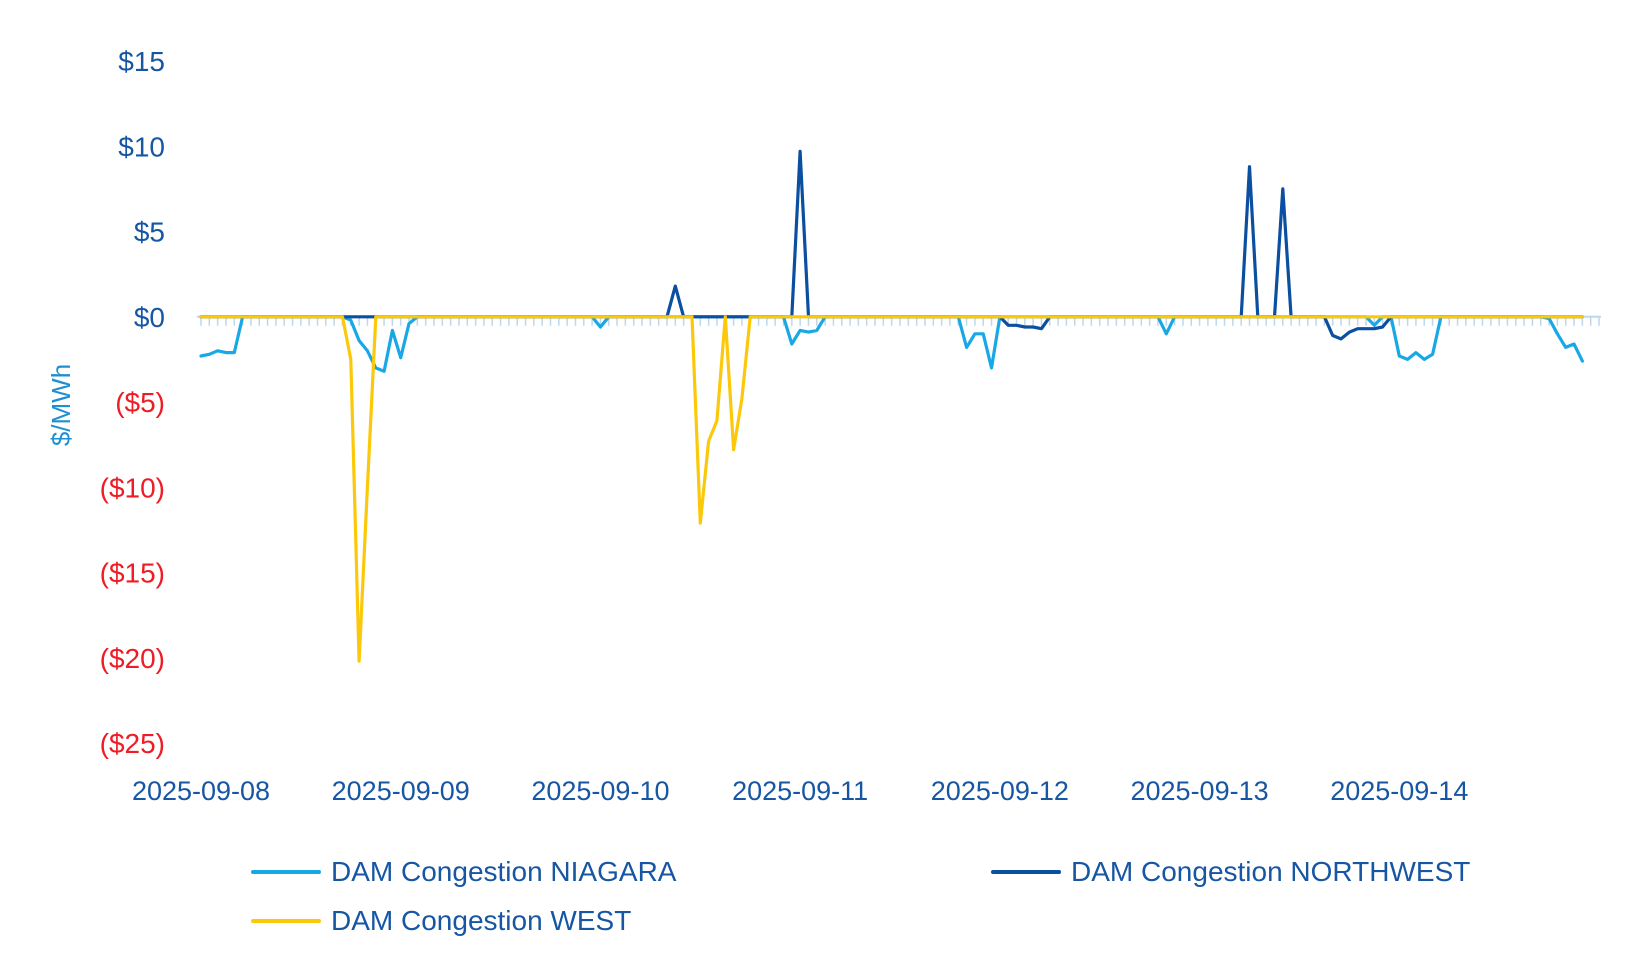 The width and height of the screenshot is (1650, 955). Describe the element at coordinates (132, 573) in the screenshot. I see `y-tick-label: ($15)` at that location.